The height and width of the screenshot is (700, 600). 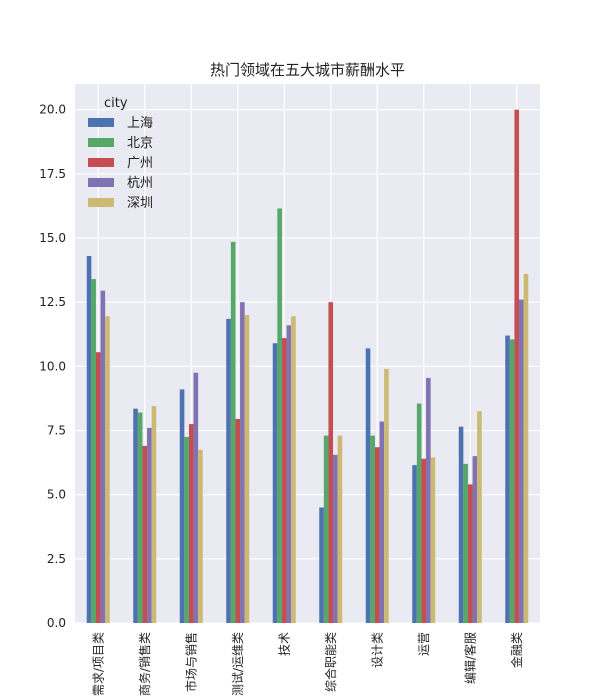 What do you see at coordinates (98, 664) in the screenshot?
I see `x-tick-label: 需求/项目类` at bounding box center [98, 664].